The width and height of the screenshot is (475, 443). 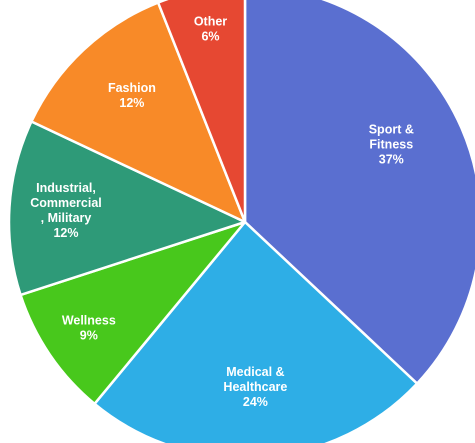 What do you see at coordinates (201, 112) in the screenshot?
I see `pie-slice` at bounding box center [201, 112].